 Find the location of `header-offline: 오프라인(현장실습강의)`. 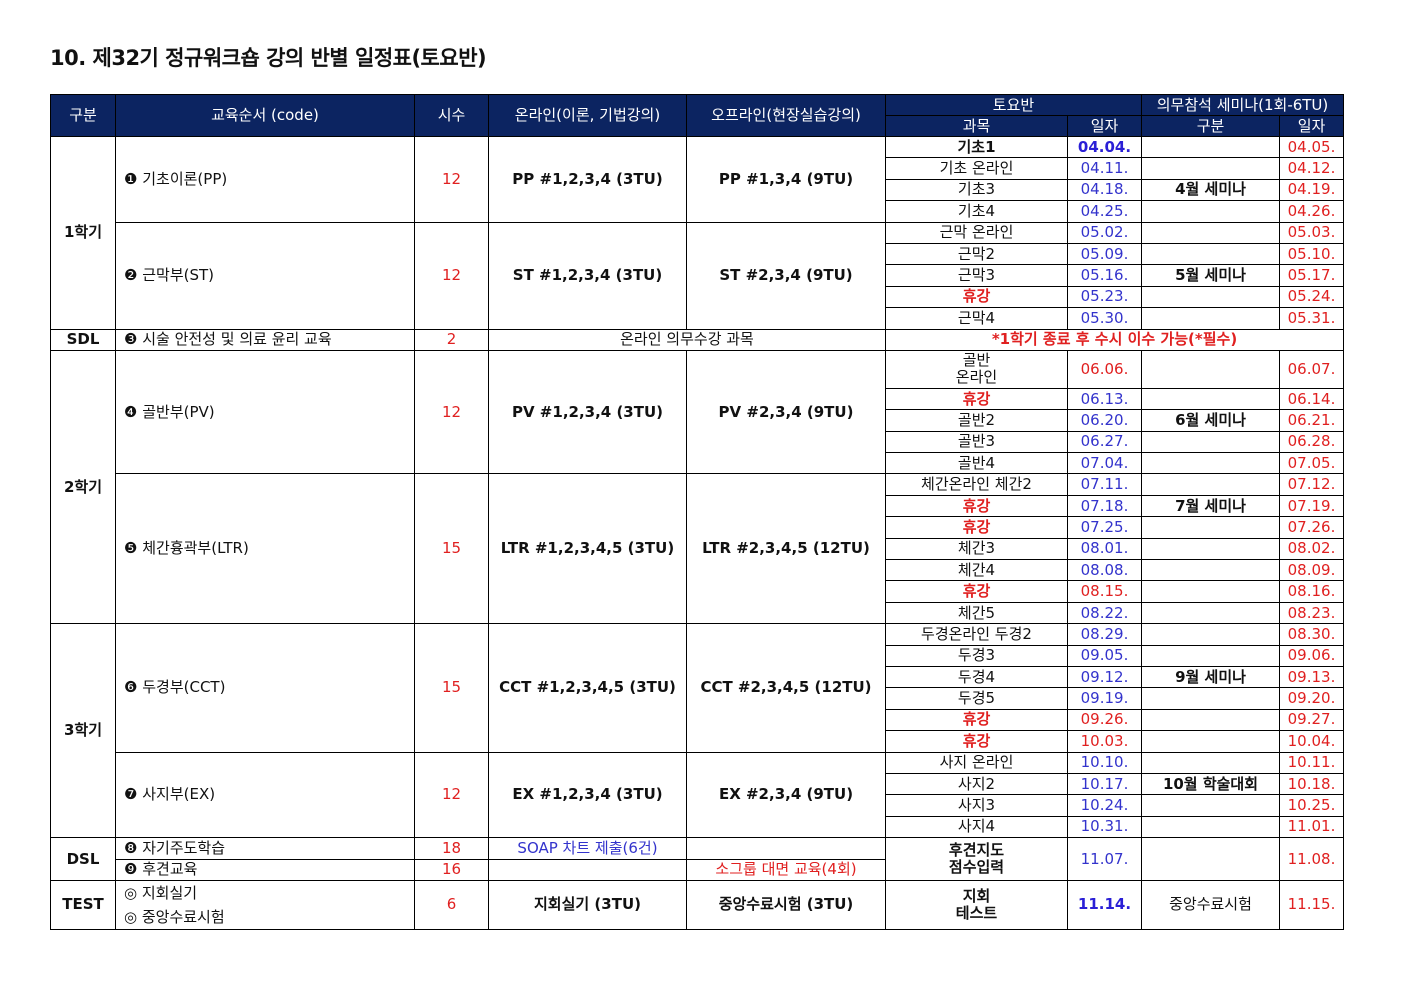

header-offline: 오프라인(현장실습강의) is located at coordinates (786, 115).